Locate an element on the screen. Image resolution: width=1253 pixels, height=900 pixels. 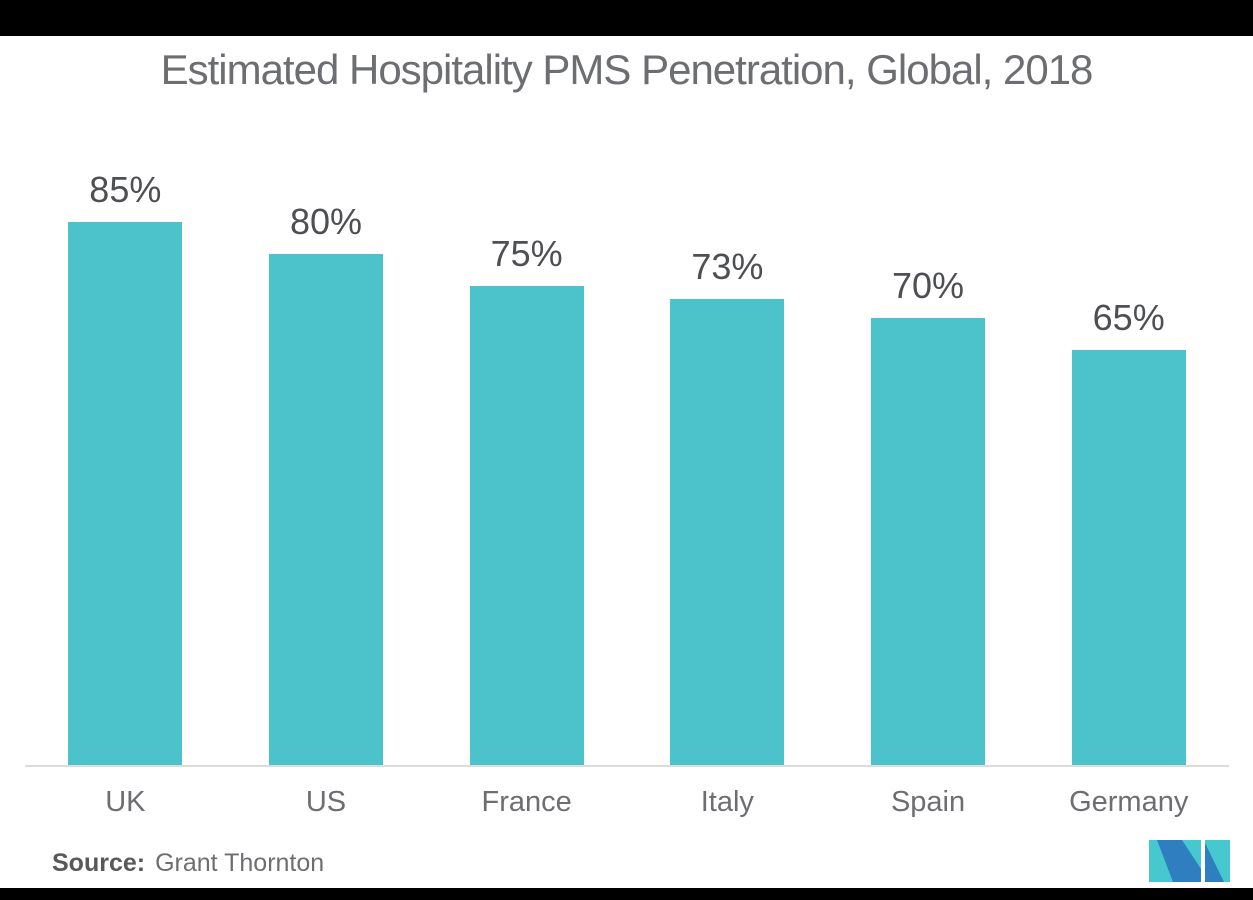
bar-column-spain: 70% is located at coordinates (928, 445).